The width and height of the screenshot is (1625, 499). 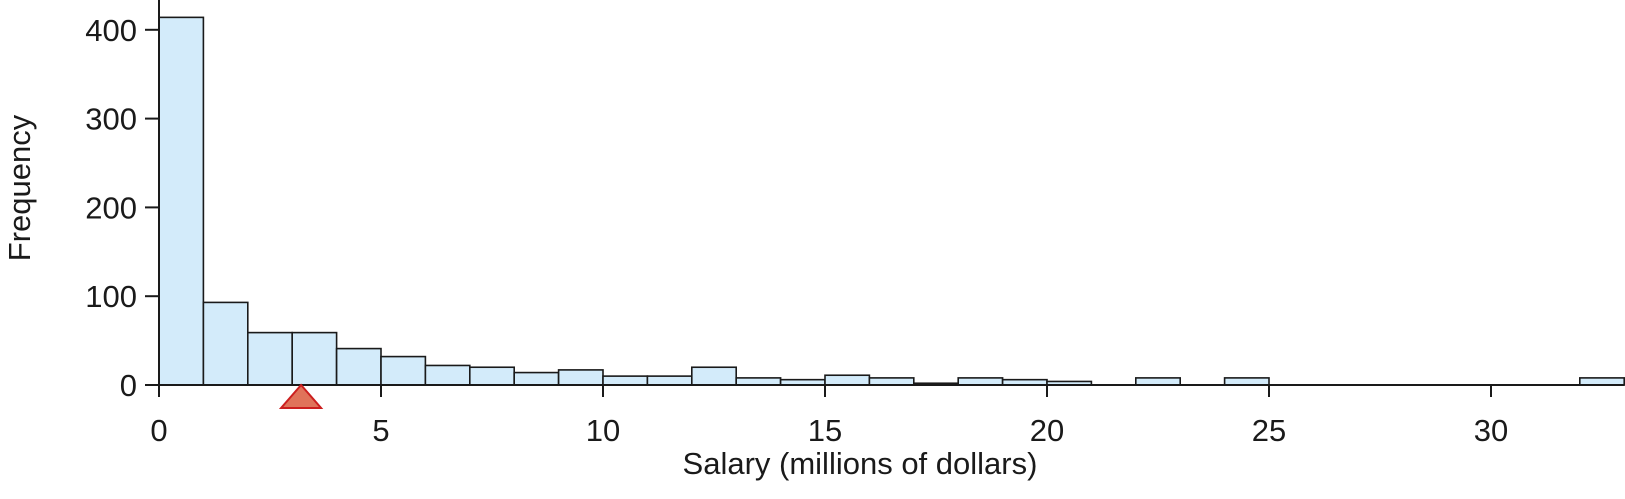 What do you see at coordinates (111, 207) in the screenshot?
I see `y-tick-label-200: 200` at bounding box center [111, 207].